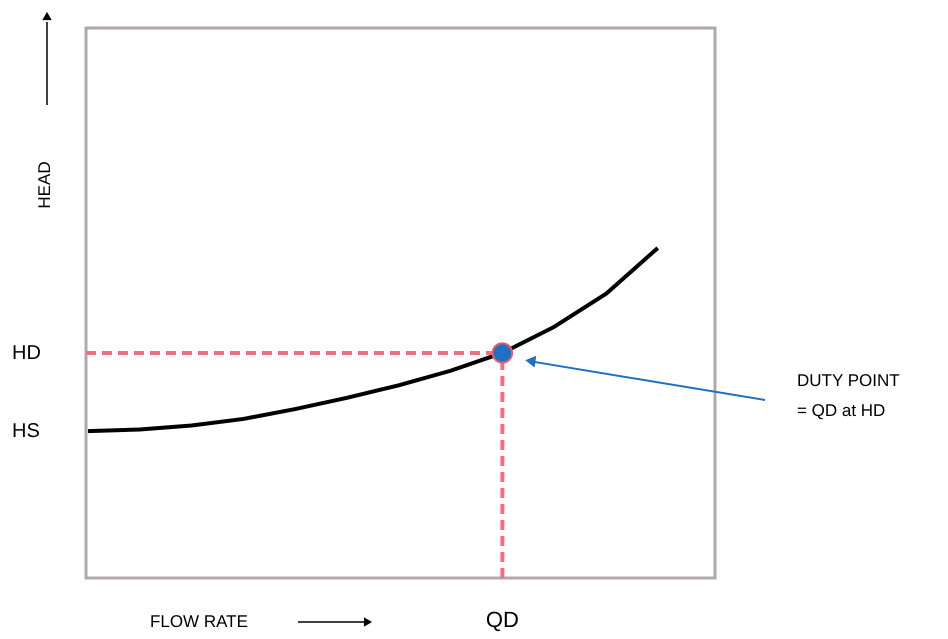 Image resolution: width=948 pixels, height=639 pixels. What do you see at coordinates (44, 185) in the screenshot?
I see `y-axis-title: HEAD` at bounding box center [44, 185].